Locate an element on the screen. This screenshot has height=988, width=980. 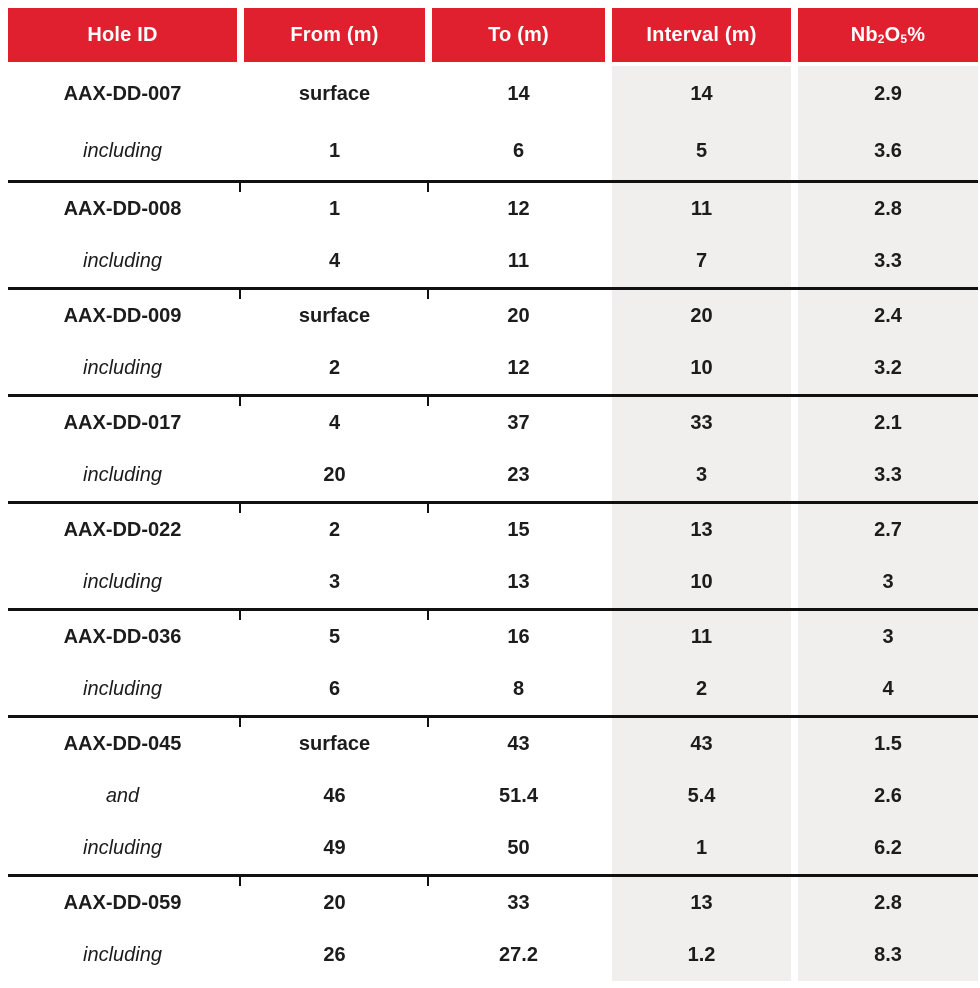
column-header-from: From (m) is located at coordinates (334, 35).